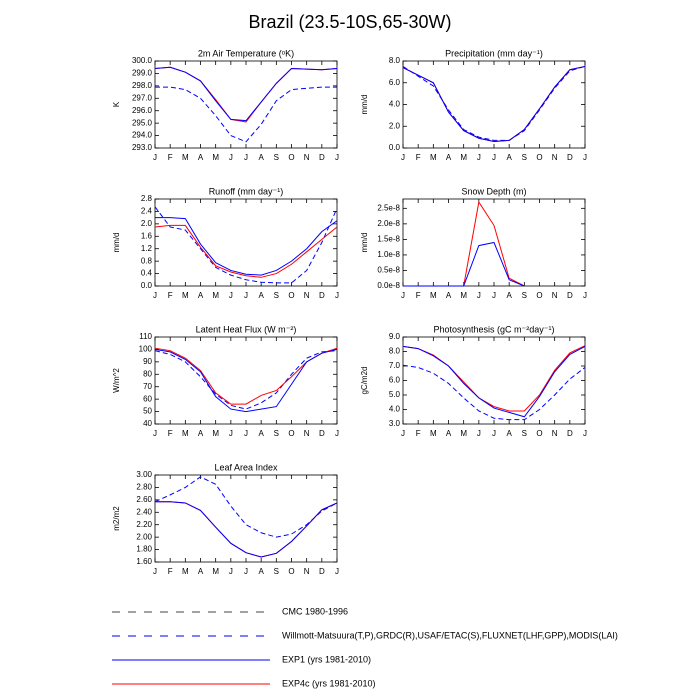 The image size is (700, 700). What do you see at coordinates (395, 336) in the screenshot?
I see `y-tick-label: 9.0` at bounding box center [395, 336].